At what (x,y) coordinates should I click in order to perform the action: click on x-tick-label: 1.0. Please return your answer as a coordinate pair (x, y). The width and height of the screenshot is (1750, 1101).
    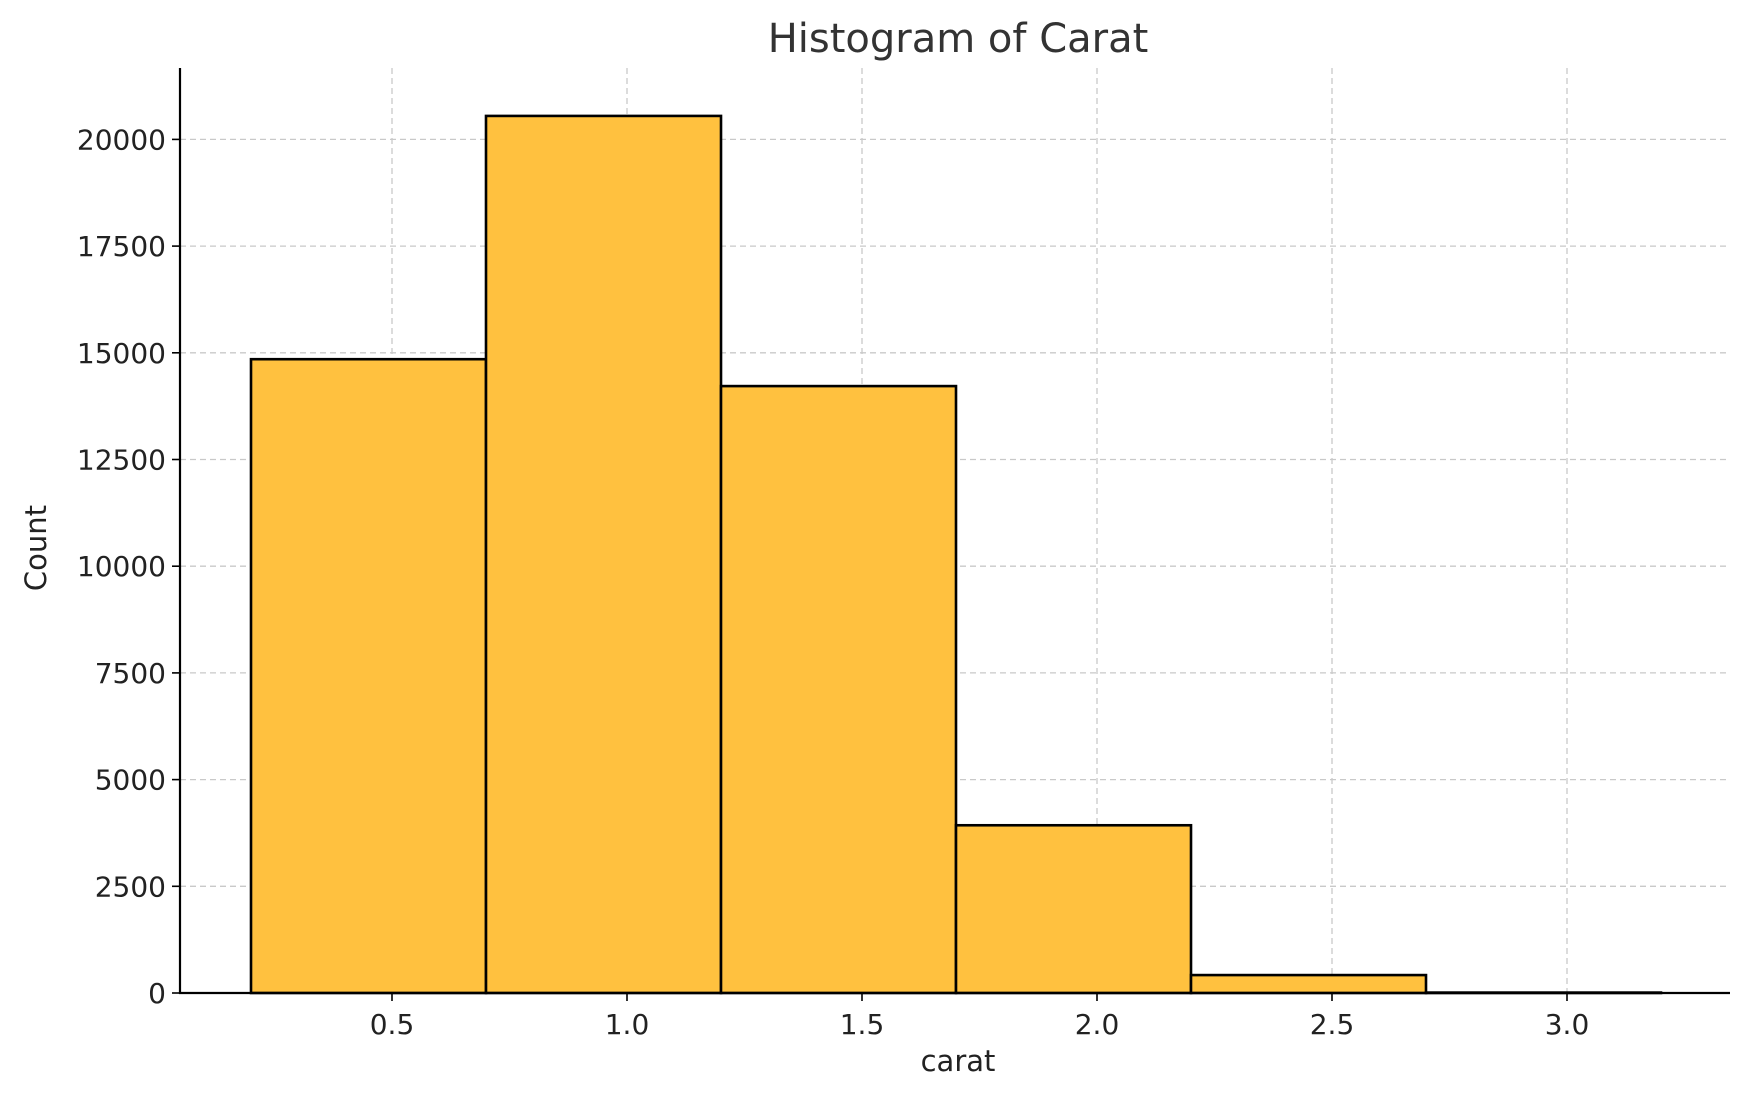
    Looking at the image, I should click on (627, 1024).